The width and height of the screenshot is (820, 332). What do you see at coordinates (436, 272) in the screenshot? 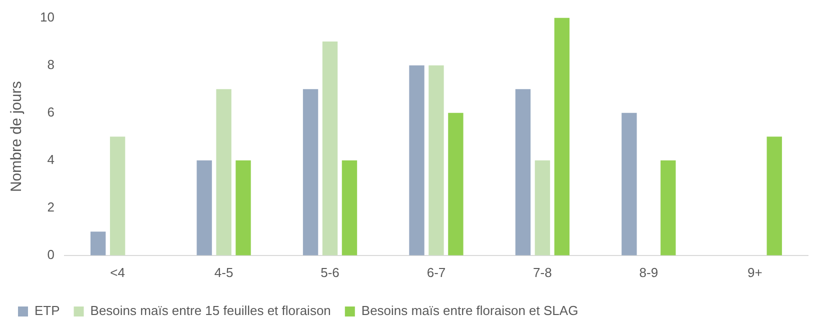
I see `x-tick-label: 6-7` at bounding box center [436, 272].